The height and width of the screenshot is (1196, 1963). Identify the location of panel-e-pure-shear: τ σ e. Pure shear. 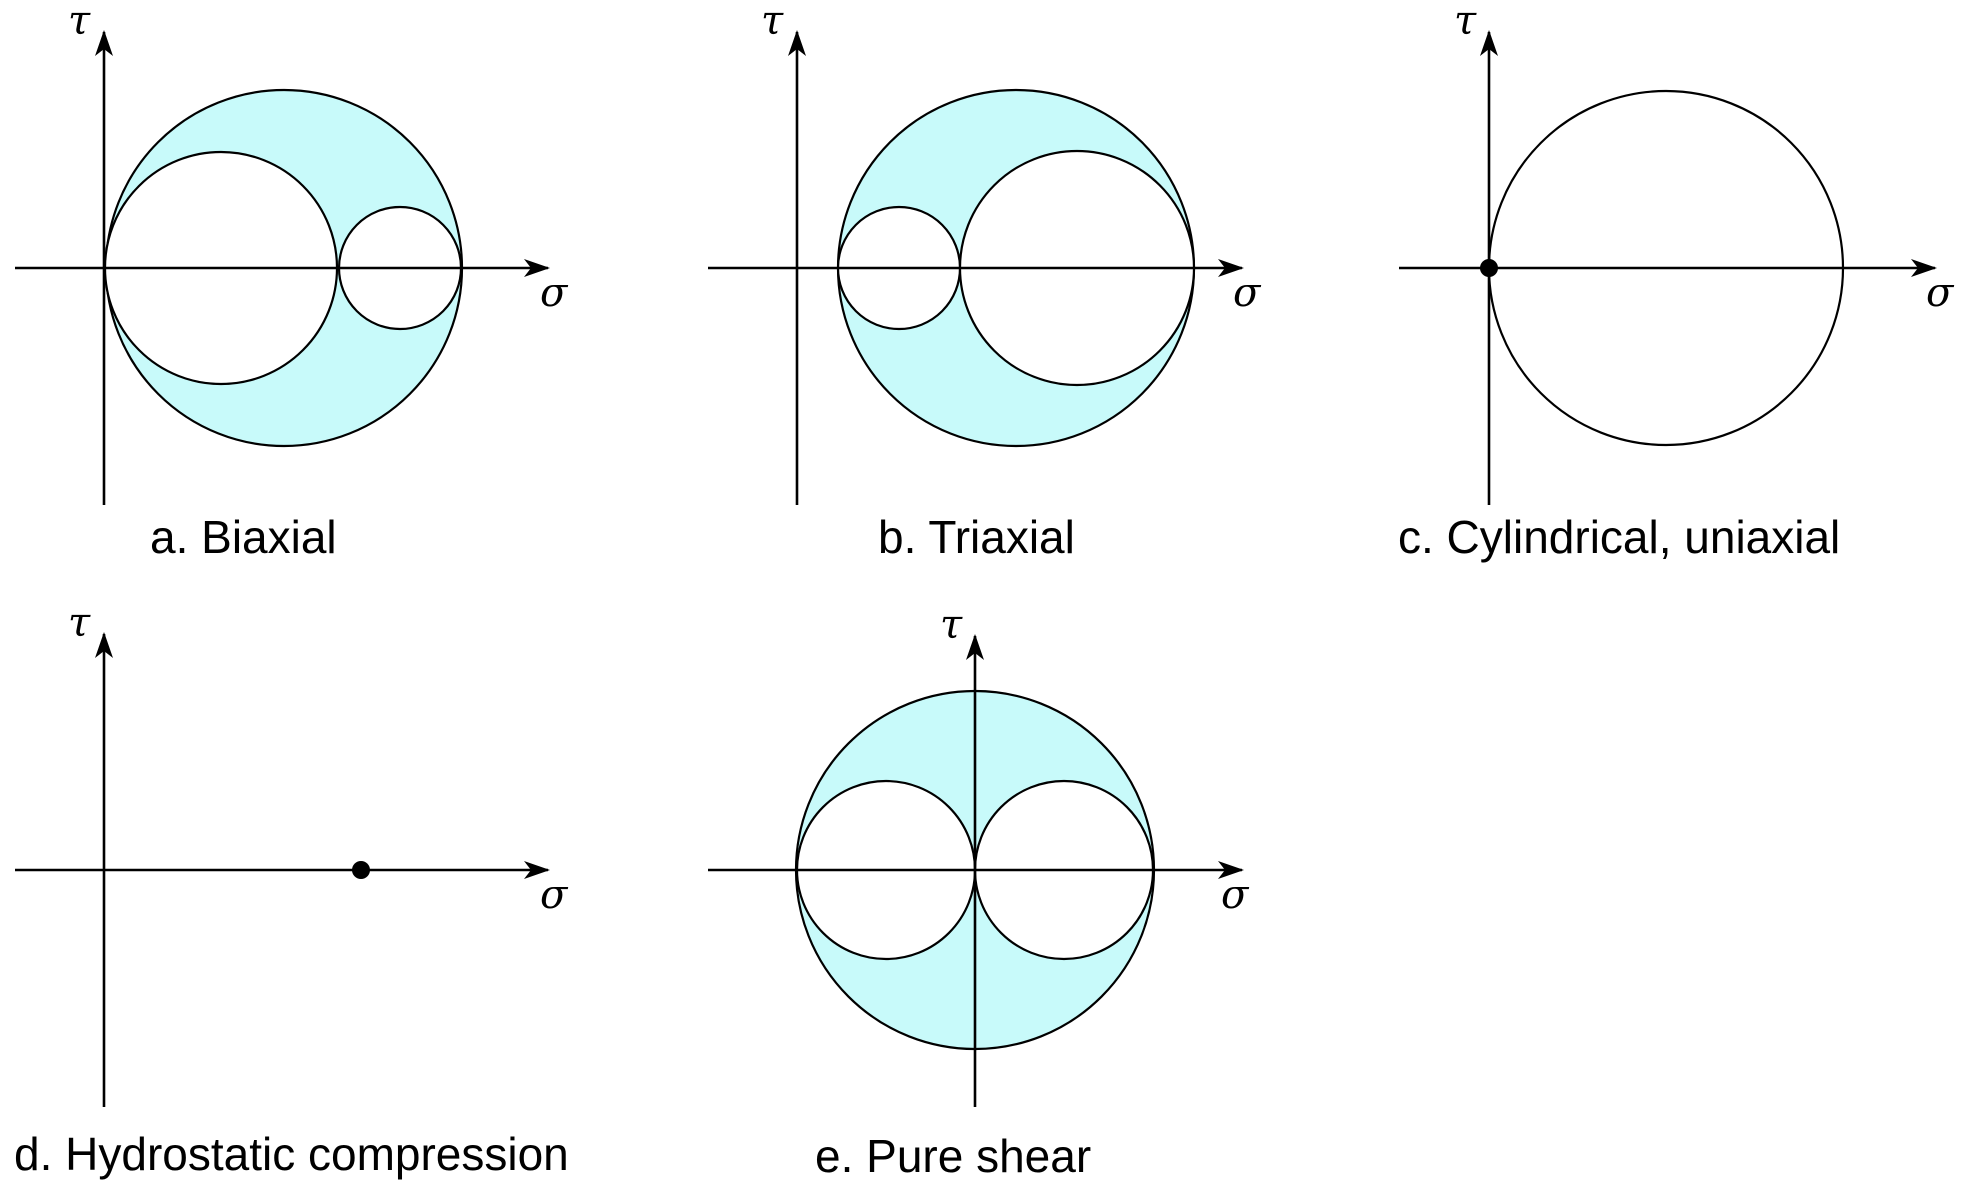
(979, 892).